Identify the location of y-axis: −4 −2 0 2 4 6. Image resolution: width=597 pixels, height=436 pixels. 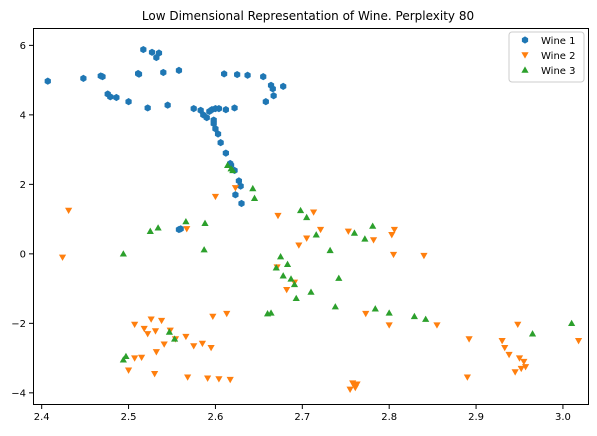
(22, 220).